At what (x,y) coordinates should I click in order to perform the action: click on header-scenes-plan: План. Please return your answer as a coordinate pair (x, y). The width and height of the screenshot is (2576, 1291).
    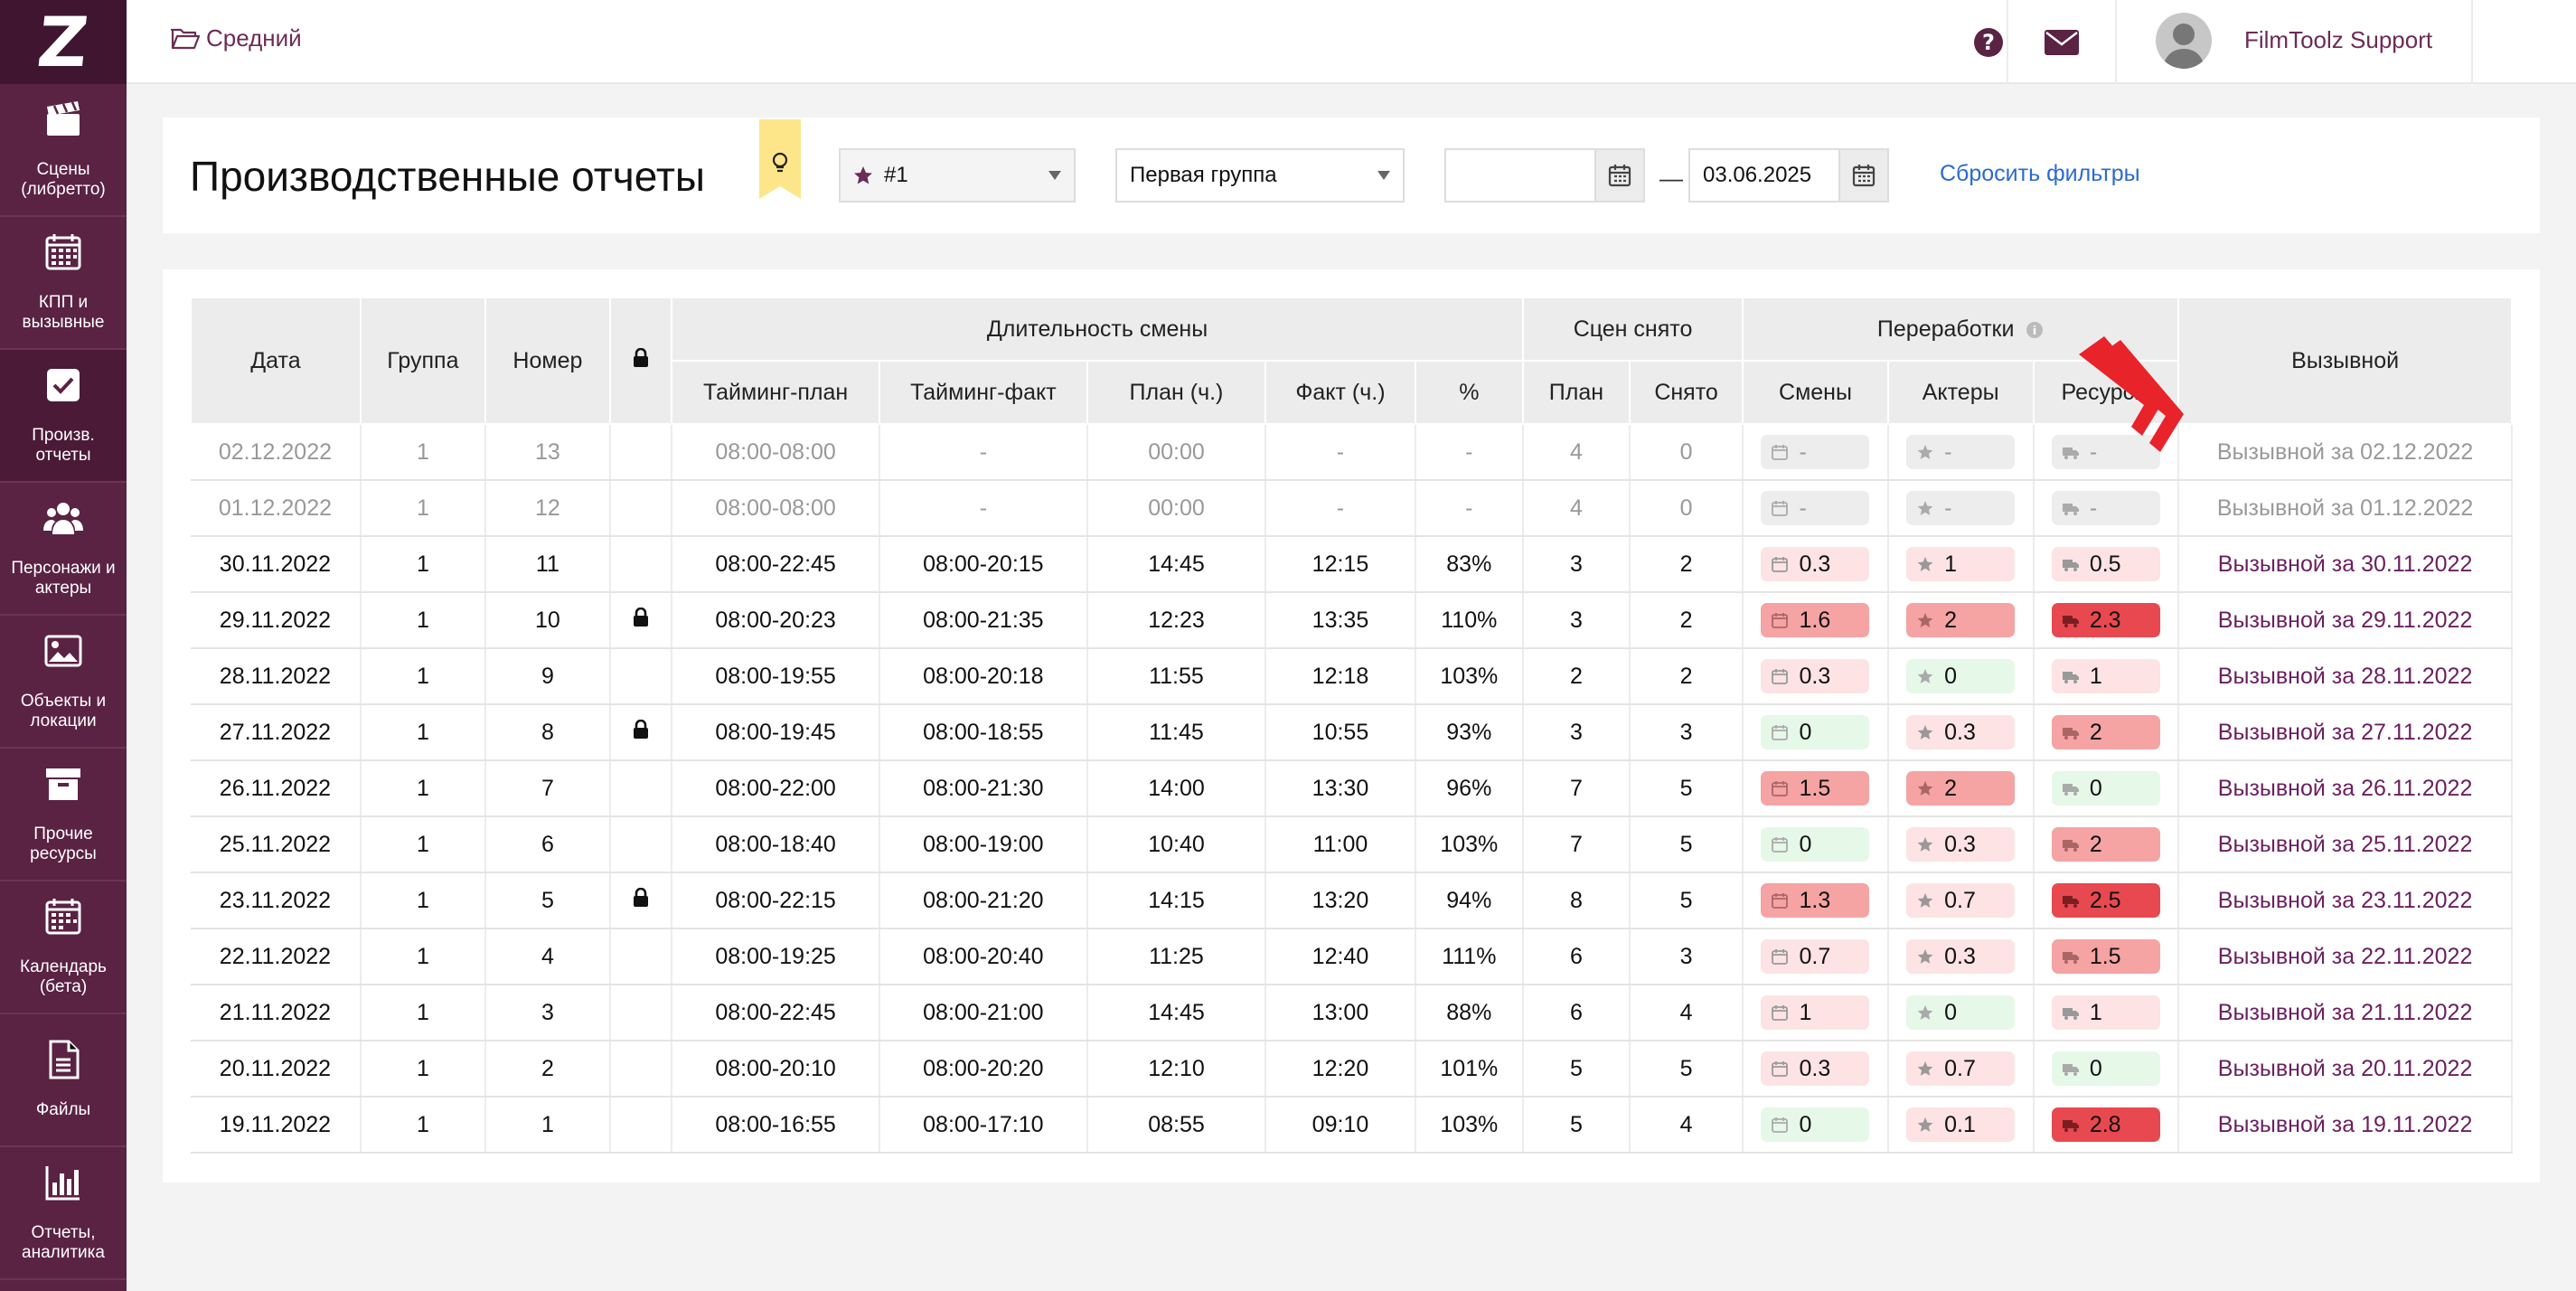
    Looking at the image, I should click on (1576, 392).